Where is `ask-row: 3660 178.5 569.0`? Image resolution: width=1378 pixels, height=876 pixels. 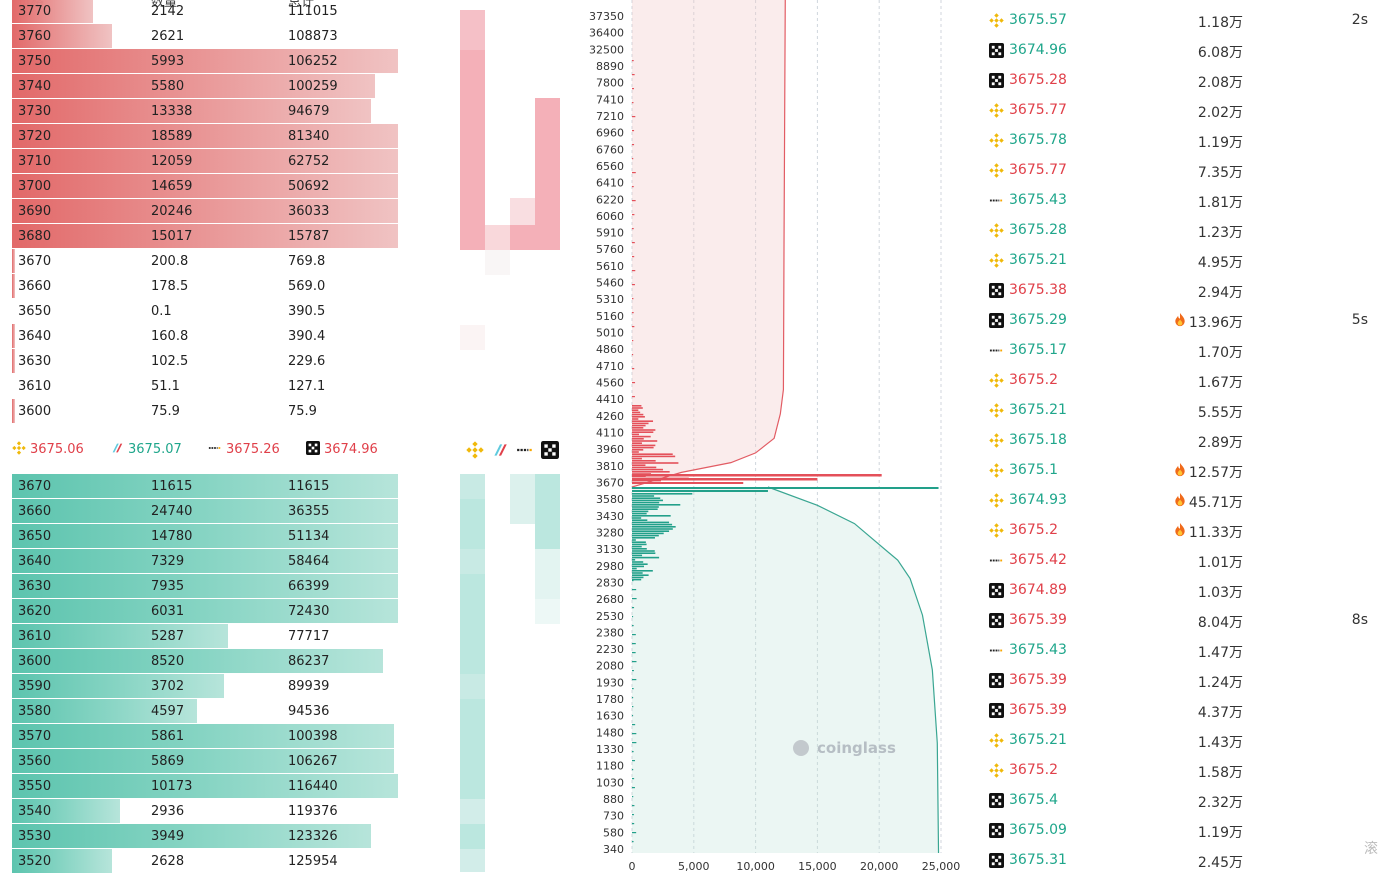 ask-row: 3660 178.5 569.0 is located at coordinates (206, 286).